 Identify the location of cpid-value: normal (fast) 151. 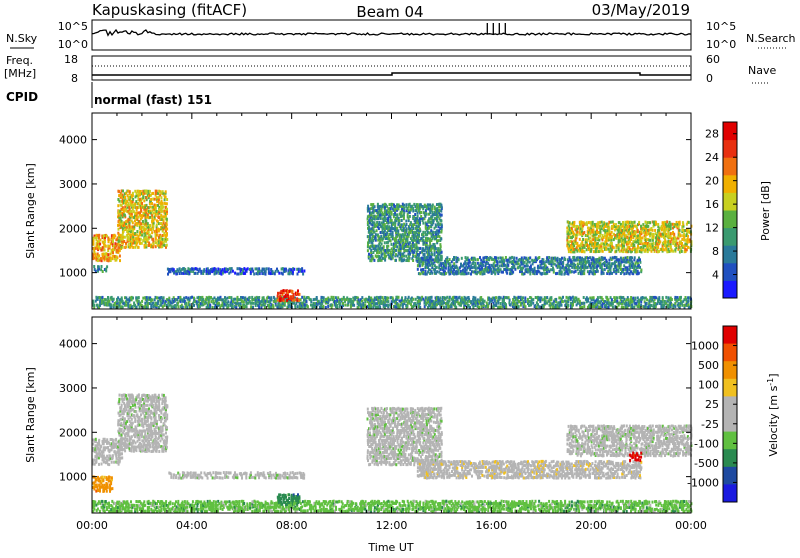
(153, 100).